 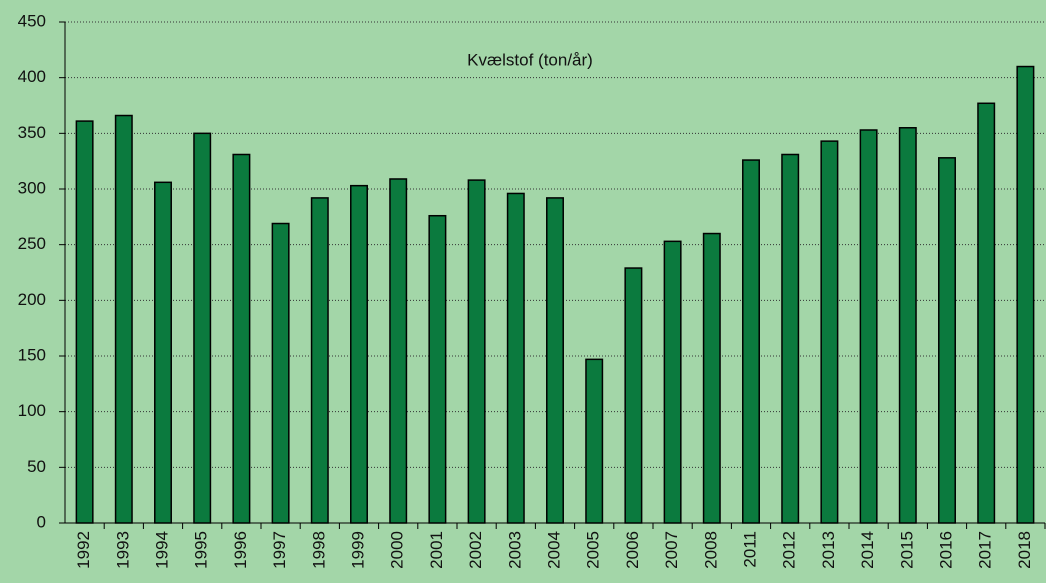 What do you see at coordinates (530, 59) in the screenshot?
I see `chart-title: Kvælstof (ton/år)` at bounding box center [530, 59].